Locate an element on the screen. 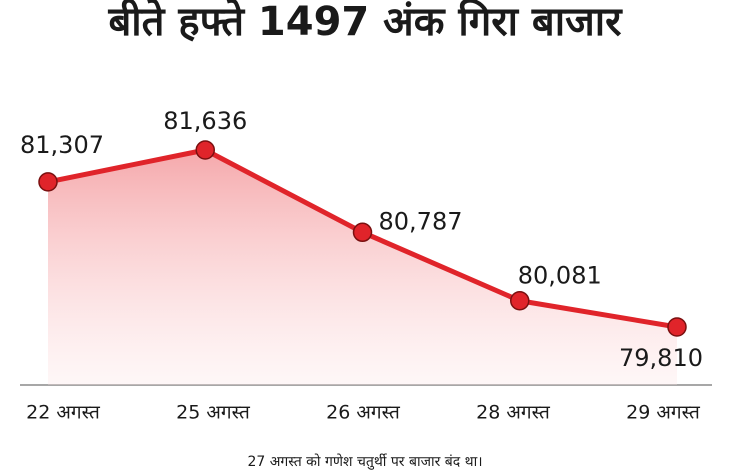  x-tick-label: 25 अगस्त is located at coordinates (213, 413).